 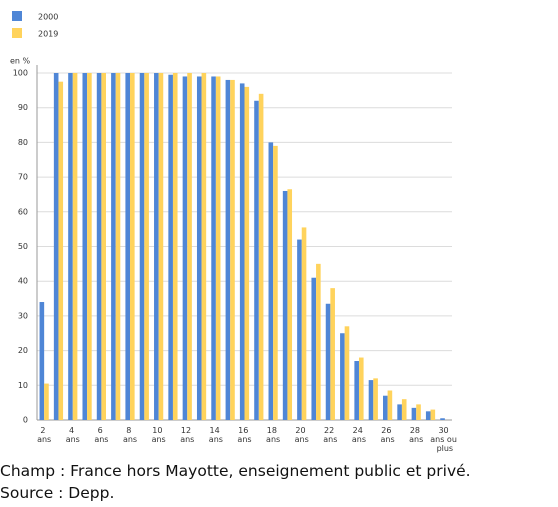 What do you see at coordinates (359, 430) in the screenshot?
I see `x-tick-label-line: 24` at bounding box center [359, 430].